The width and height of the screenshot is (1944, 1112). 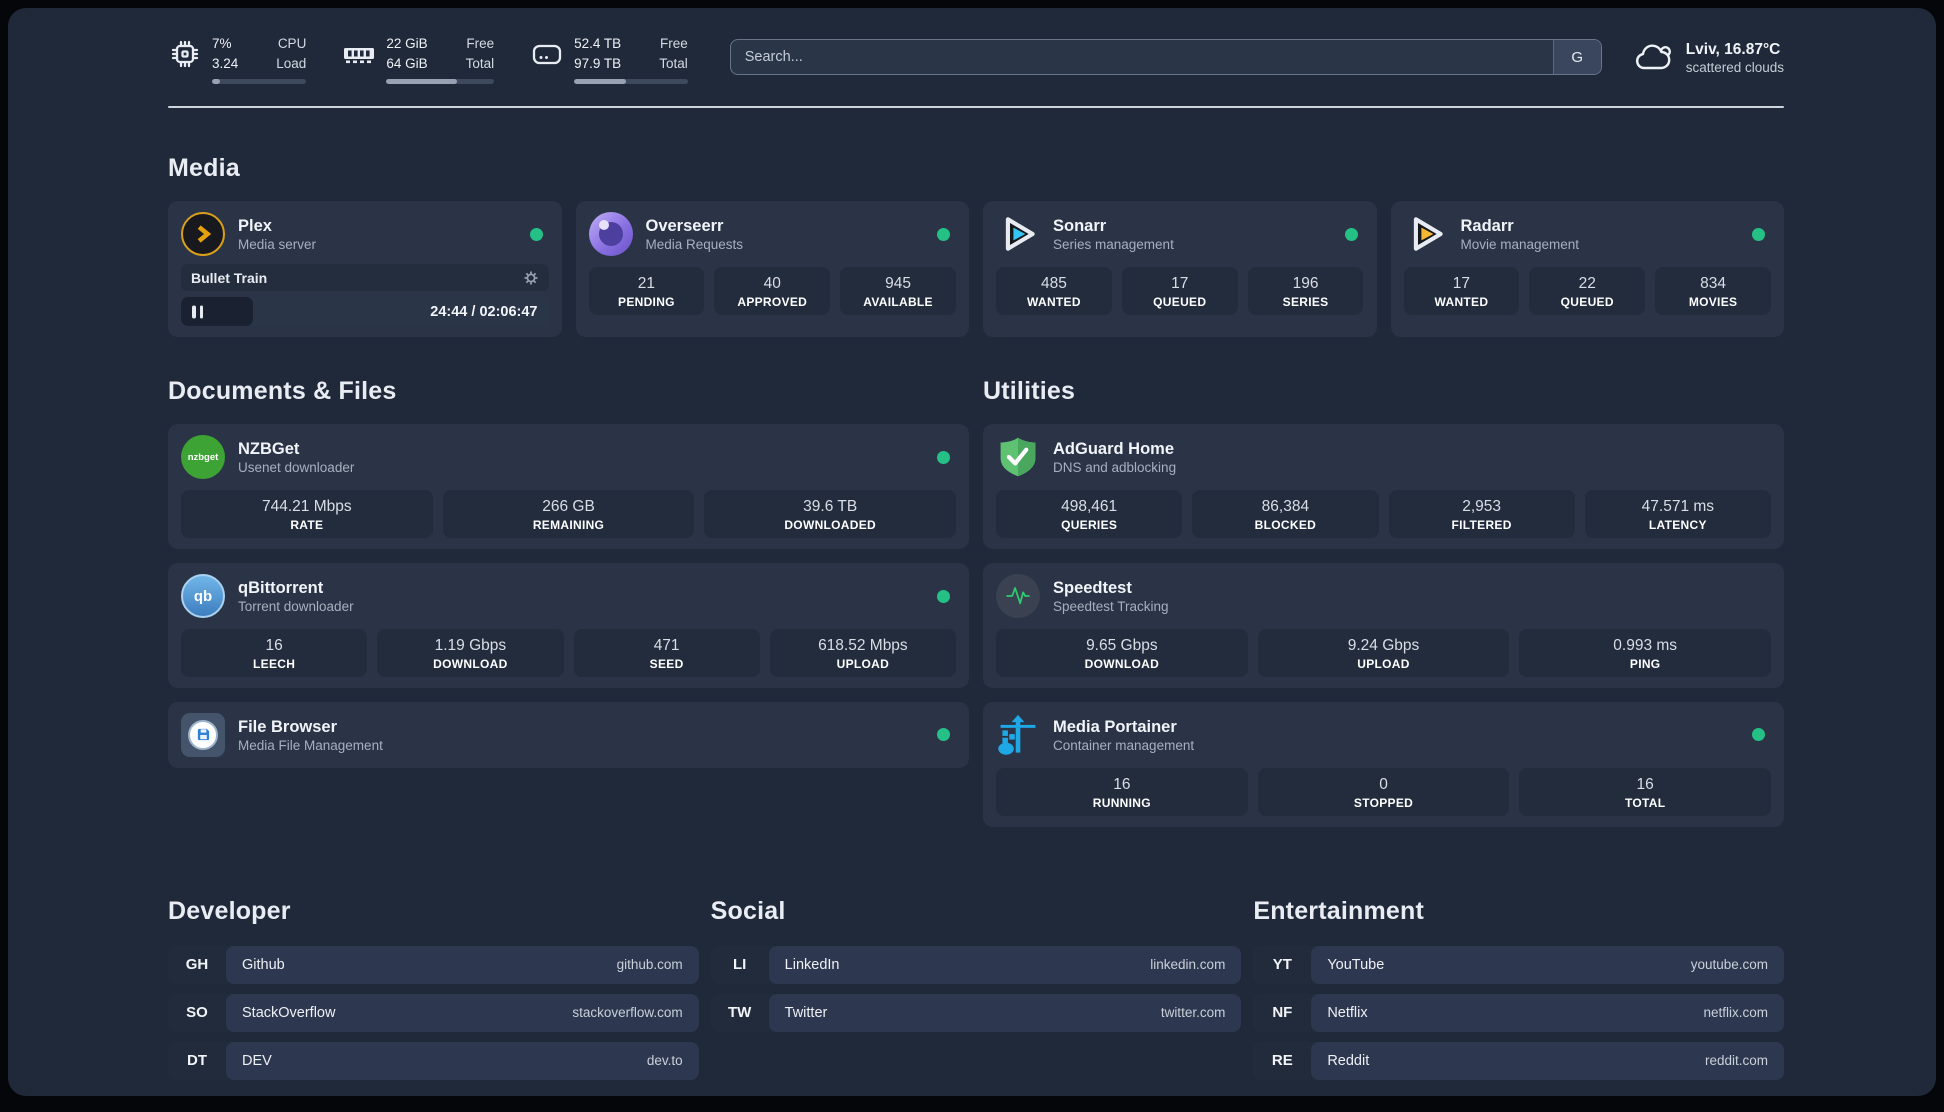 I want to click on overseerr-icon, so click(x=610, y=234).